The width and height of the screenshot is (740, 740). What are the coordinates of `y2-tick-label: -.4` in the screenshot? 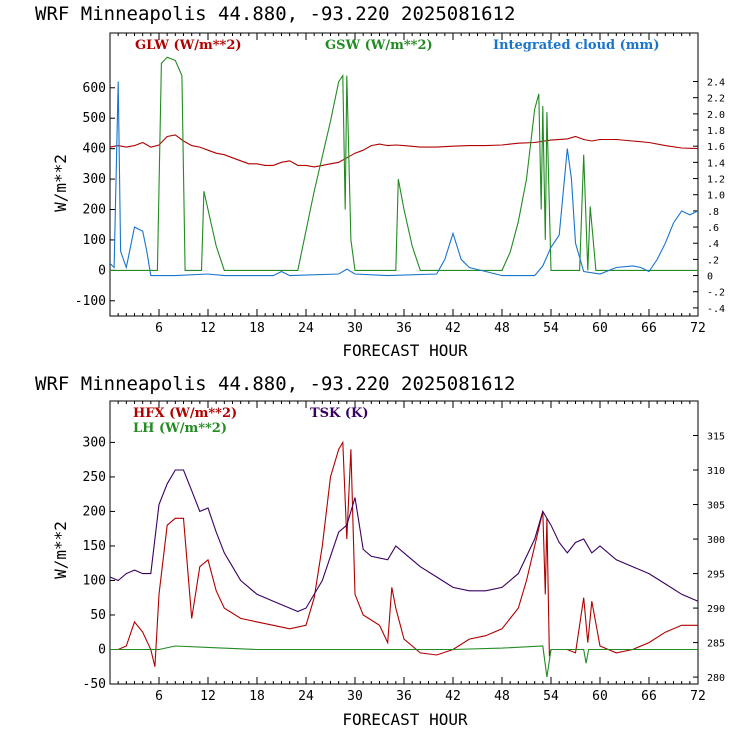 It's located at (716, 309).